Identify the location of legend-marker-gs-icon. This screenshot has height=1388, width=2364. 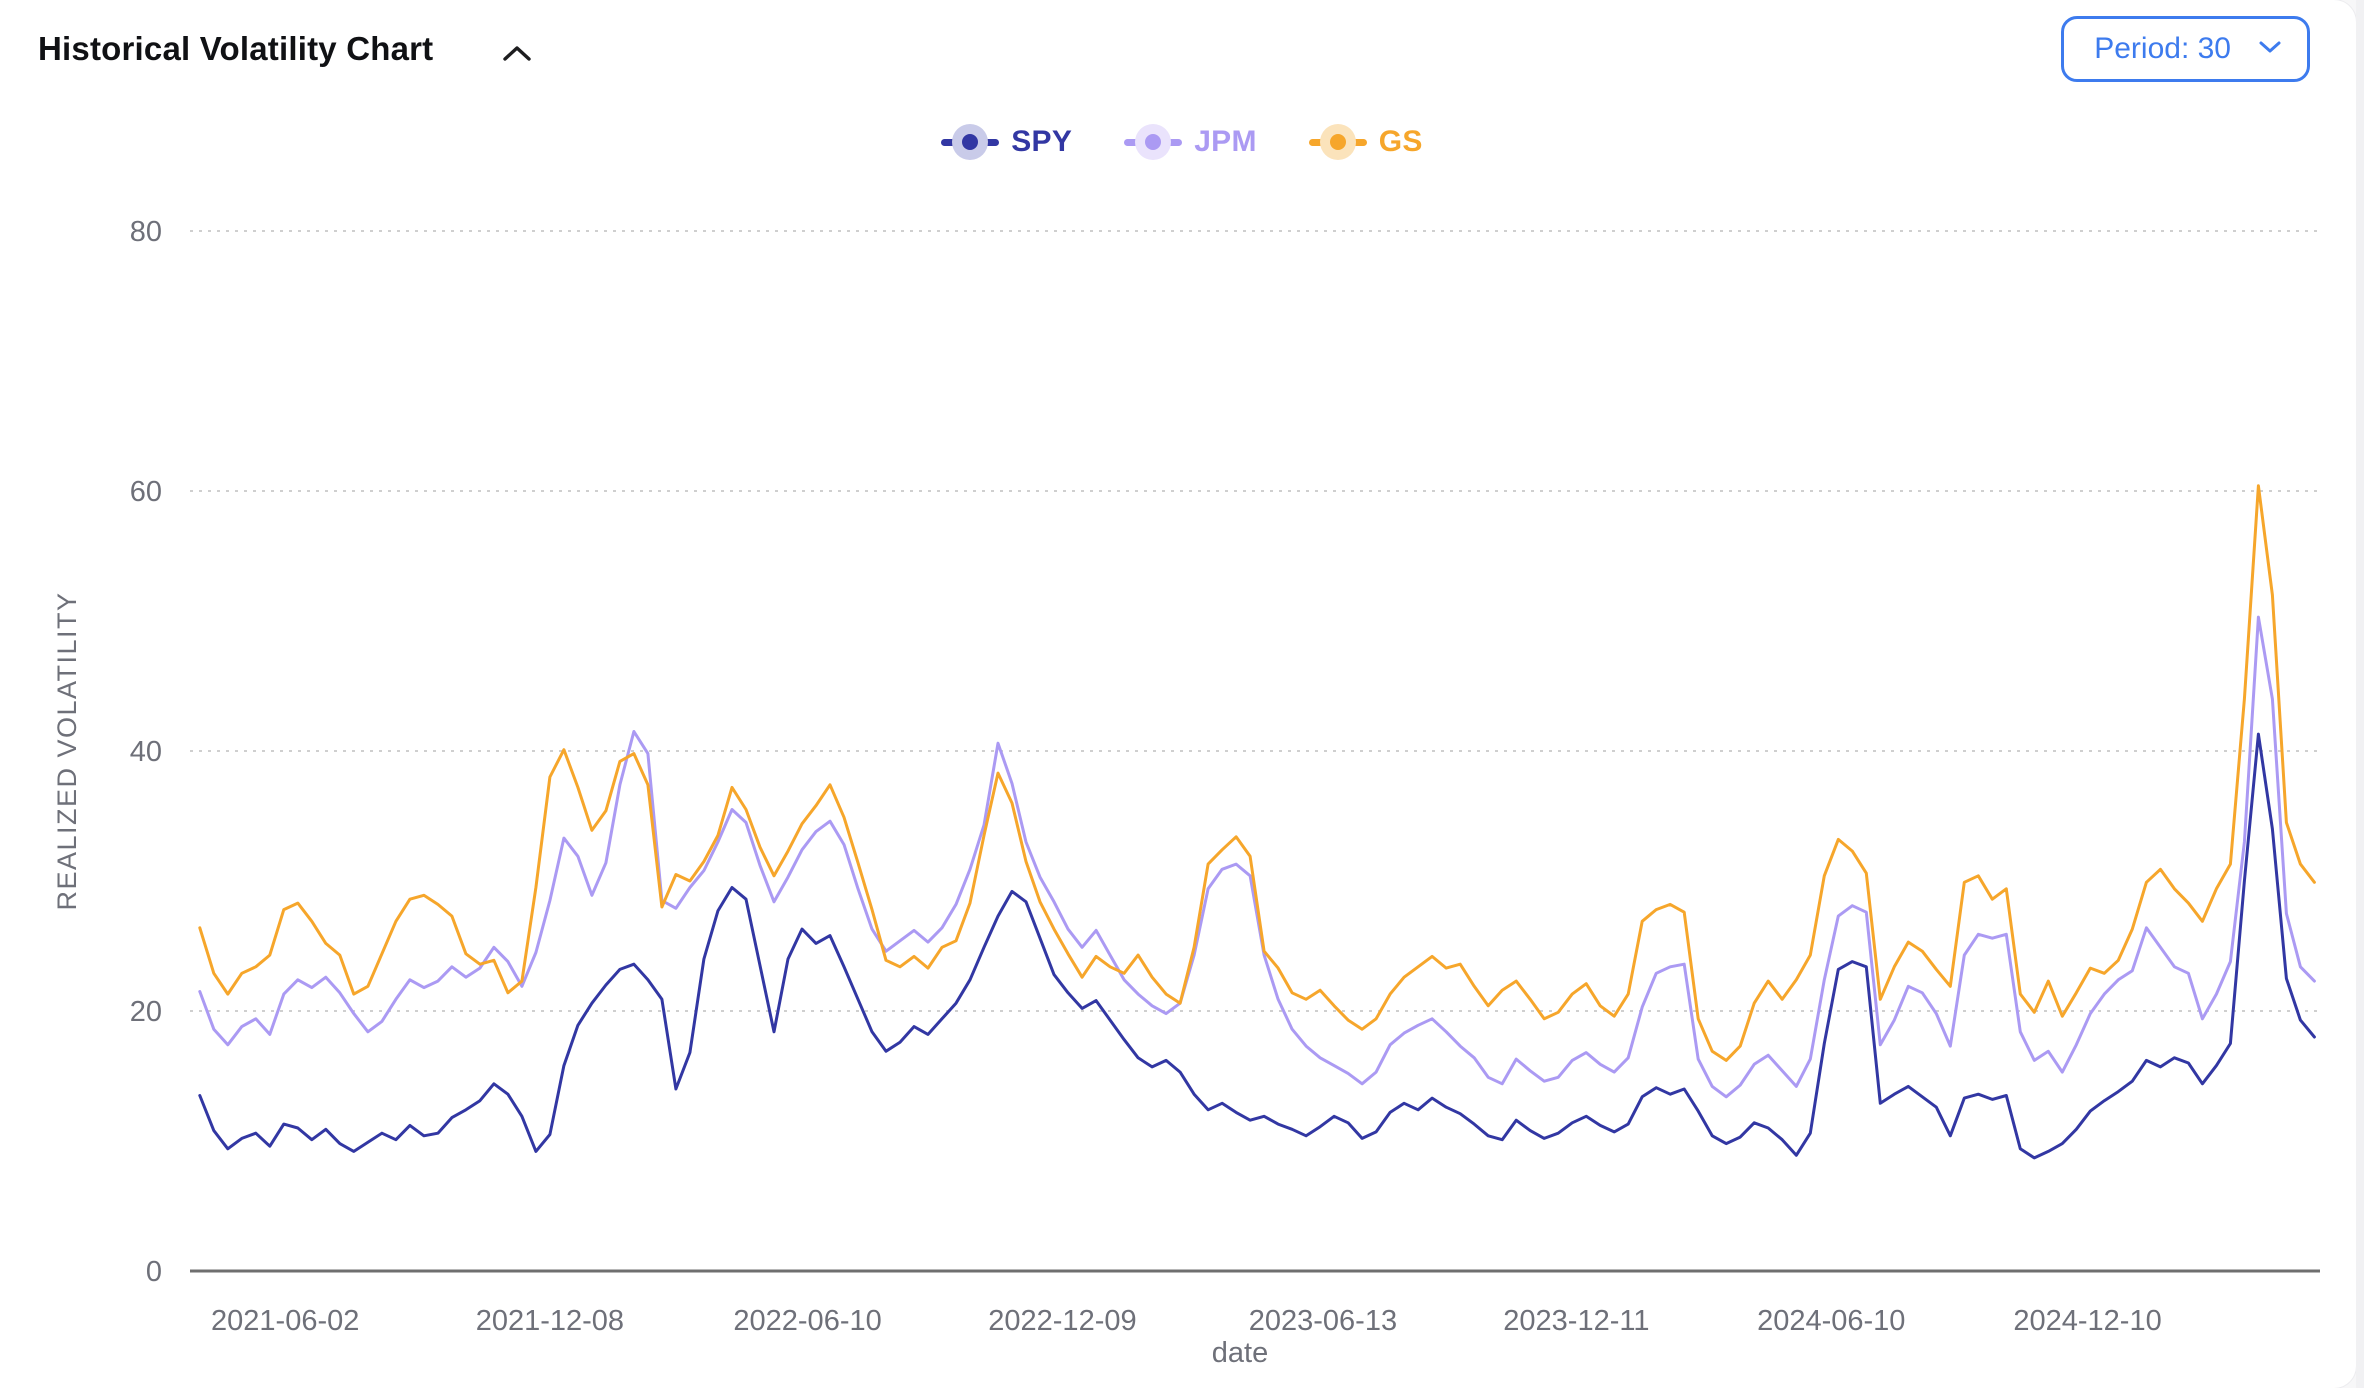
(1337, 142).